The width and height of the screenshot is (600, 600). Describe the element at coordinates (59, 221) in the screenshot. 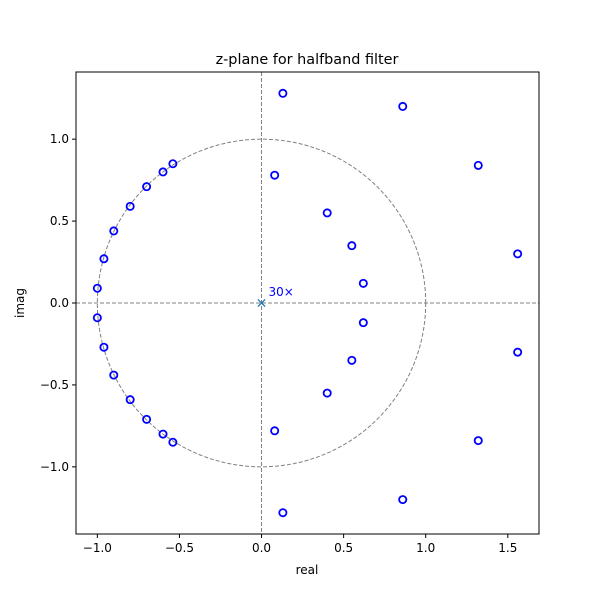

I see `y-tick-label: 0.5` at that location.